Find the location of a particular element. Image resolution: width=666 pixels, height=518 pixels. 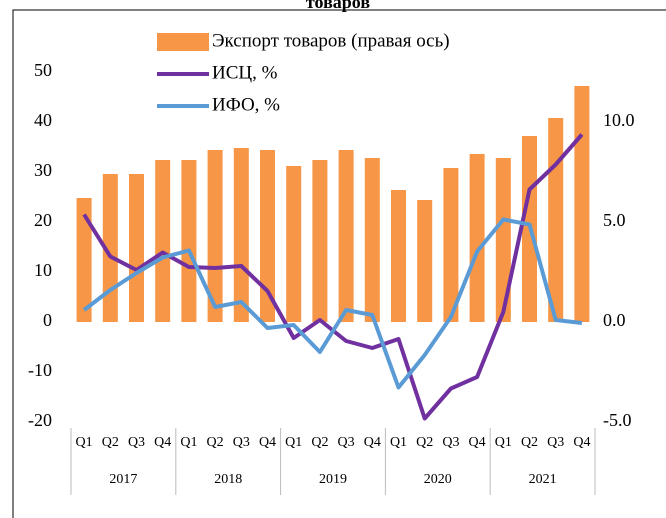

chart-title: товаров is located at coordinates (338, 6).